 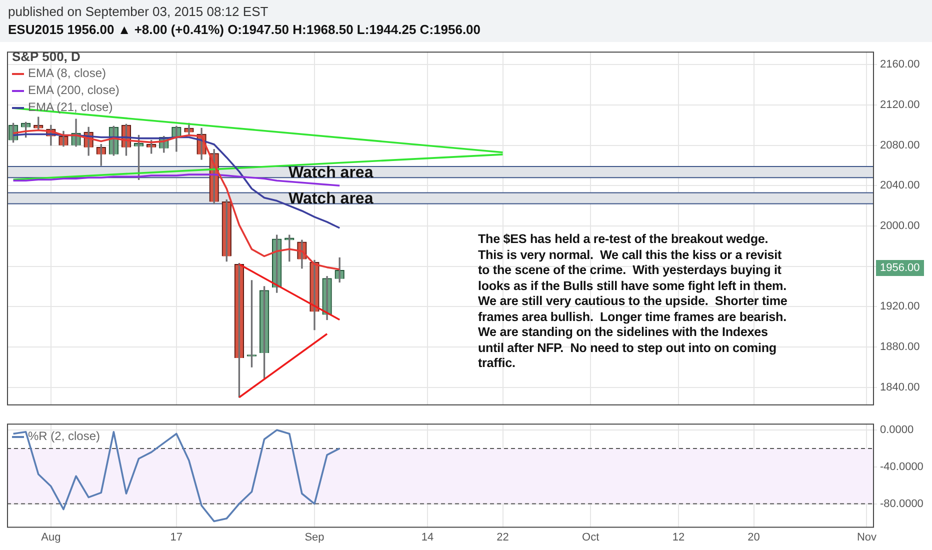 What do you see at coordinates (900, 64) in the screenshot?
I see `y-tick-label: 2160.00` at bounding box center [900, 64].